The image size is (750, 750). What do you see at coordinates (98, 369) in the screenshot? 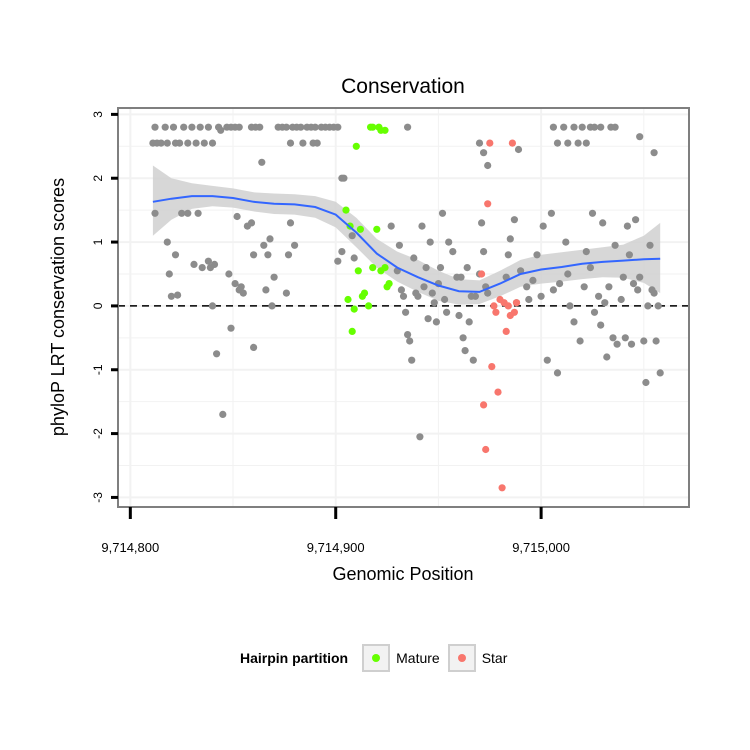
I see `y-tick-label: -1` at bounding box center [98, 369].